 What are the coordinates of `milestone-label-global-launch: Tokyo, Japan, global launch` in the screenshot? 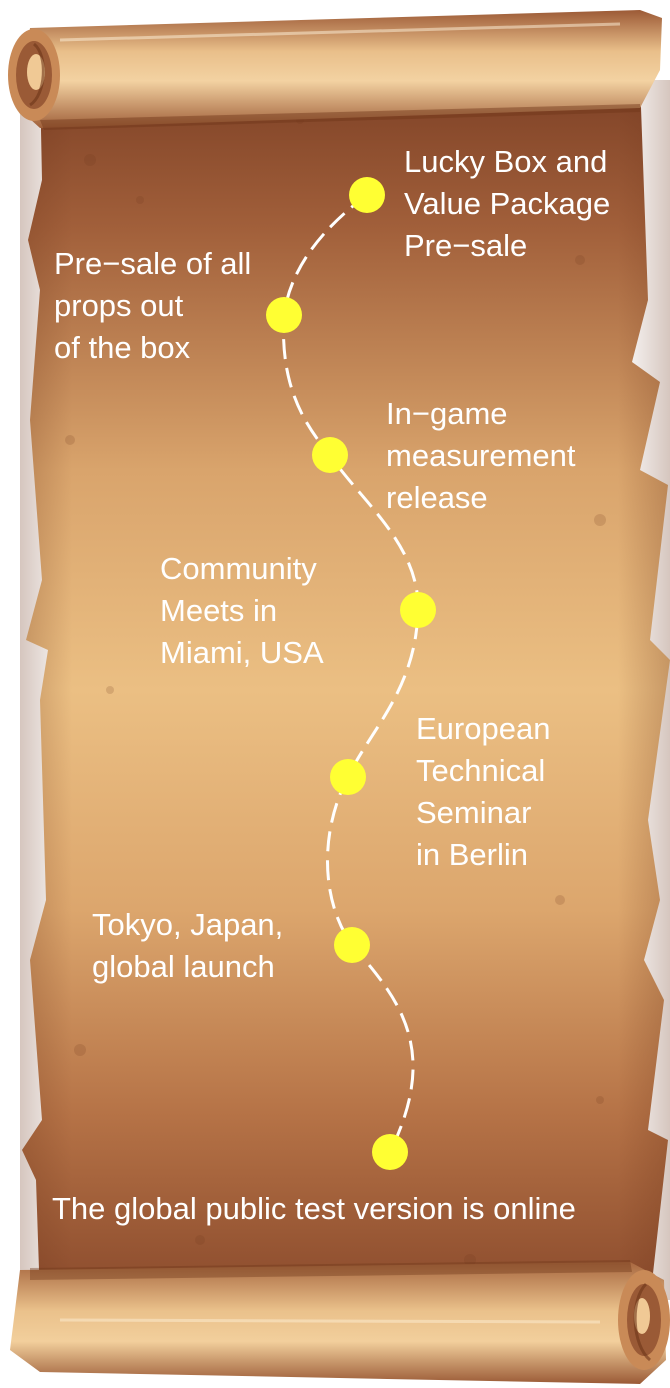 It's located at (188, 945).